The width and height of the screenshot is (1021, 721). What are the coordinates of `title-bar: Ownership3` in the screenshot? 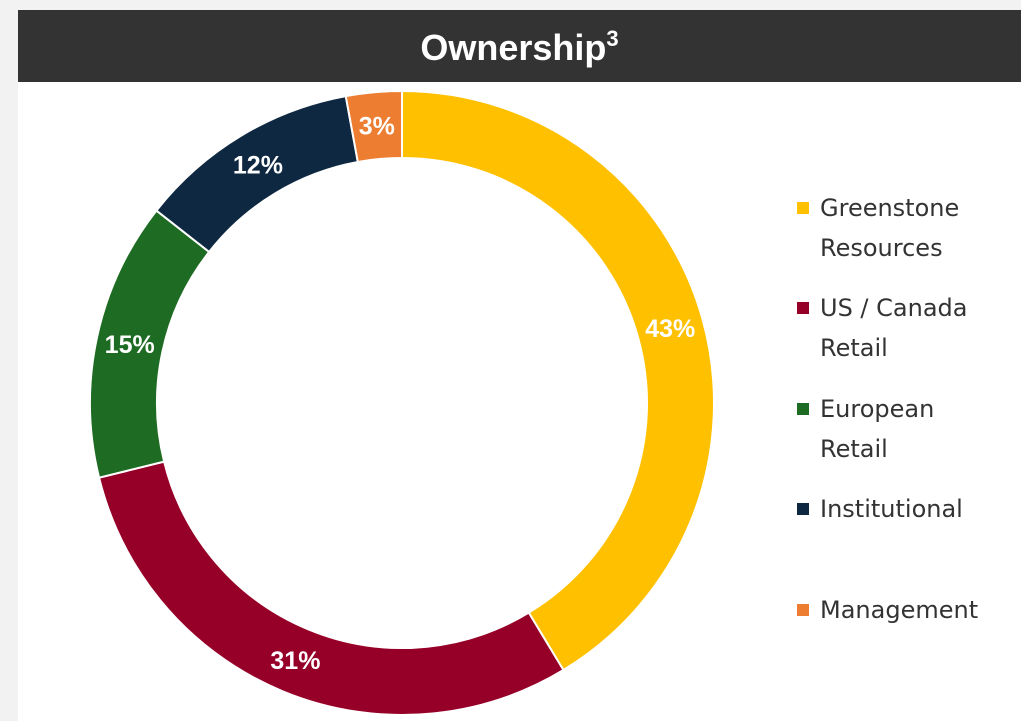 It's located at (519, 46).